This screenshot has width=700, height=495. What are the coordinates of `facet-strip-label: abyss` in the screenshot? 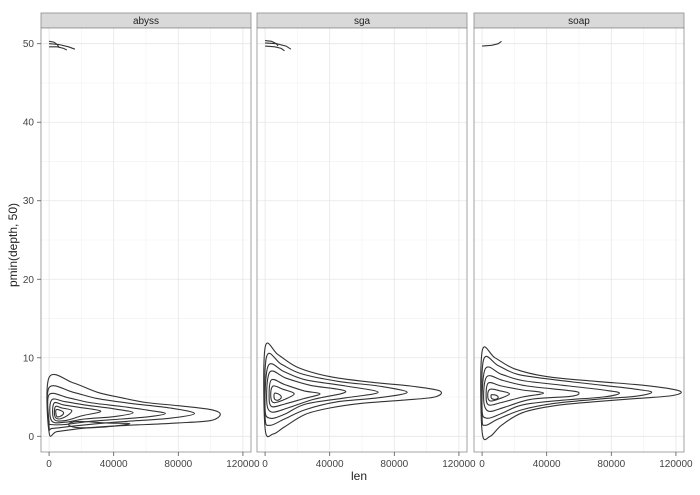 It's located at (146, 21).